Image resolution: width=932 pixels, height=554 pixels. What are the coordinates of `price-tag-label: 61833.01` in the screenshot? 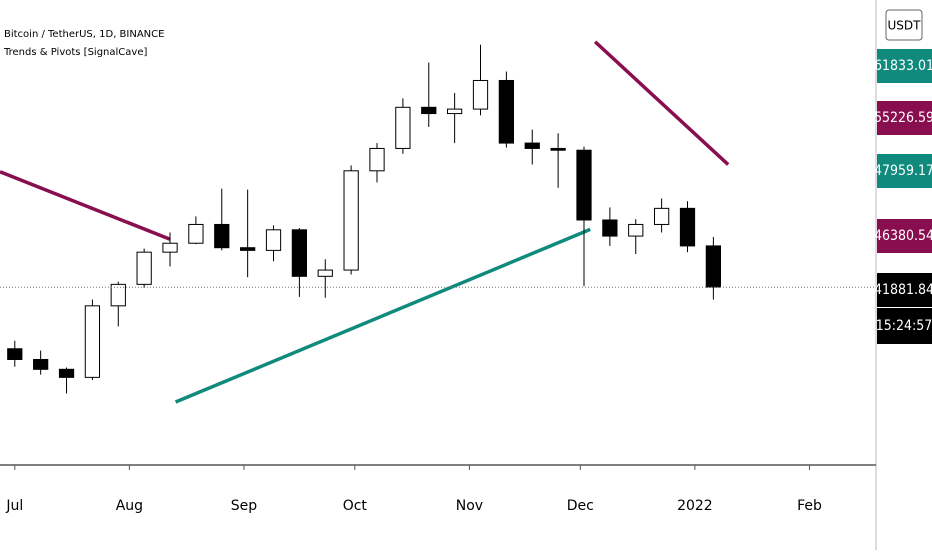 It's located at (903, 66).